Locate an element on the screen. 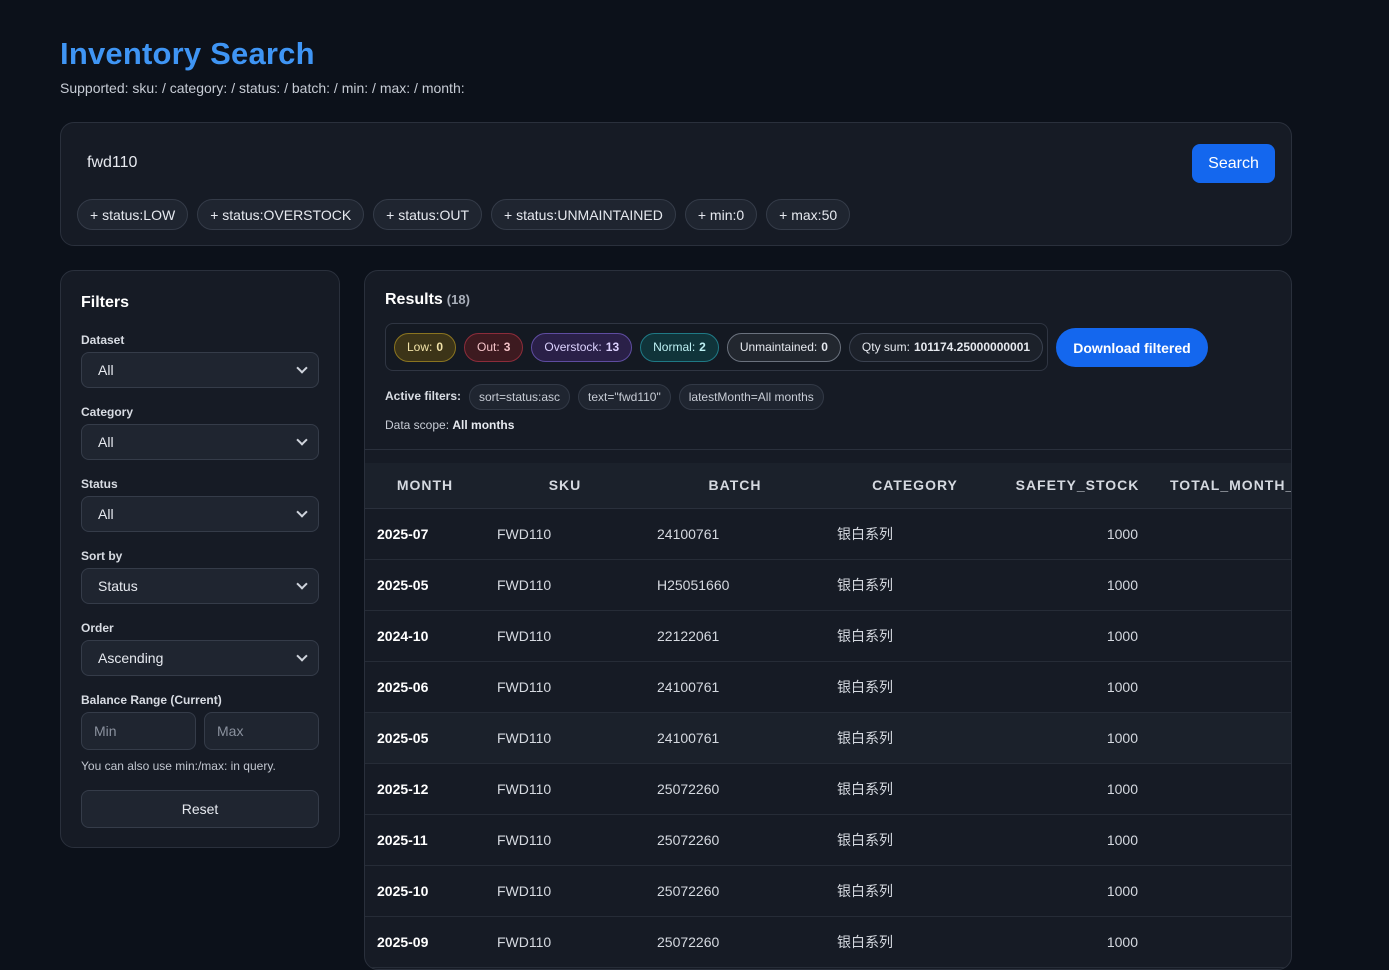 Image resolution: width=1389 pixels, height=970 pixels. column-header-total-month-end: TOTAL_MONTH_END is located at coordinates (1220, 486).